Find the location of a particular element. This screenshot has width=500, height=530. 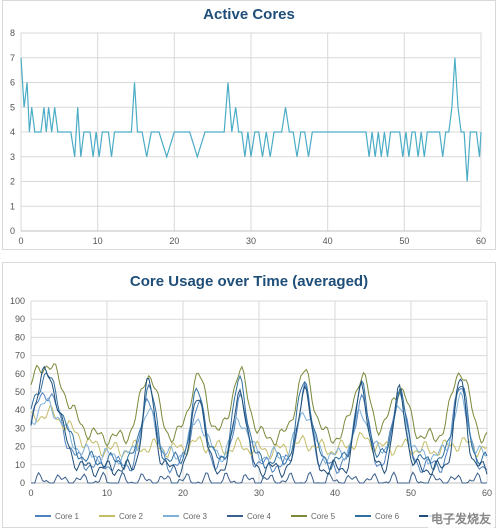

legend-item-core-2: Core 2 is located at coordinates (120, 516).